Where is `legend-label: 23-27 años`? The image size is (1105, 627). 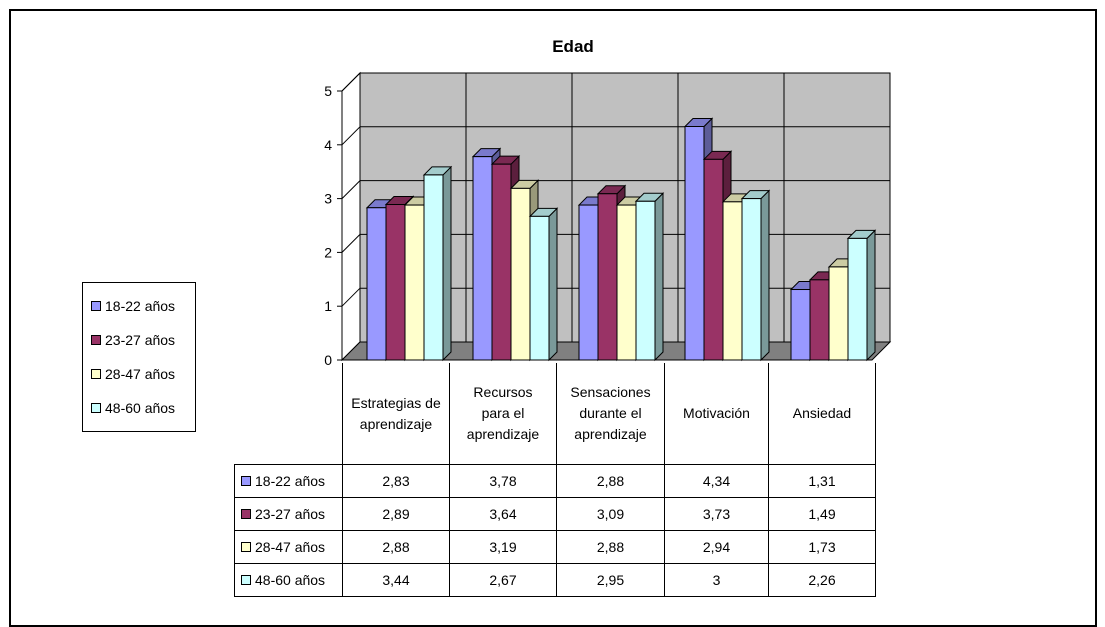 legend-label: 23-27 años is located at coordinates (140, 340).